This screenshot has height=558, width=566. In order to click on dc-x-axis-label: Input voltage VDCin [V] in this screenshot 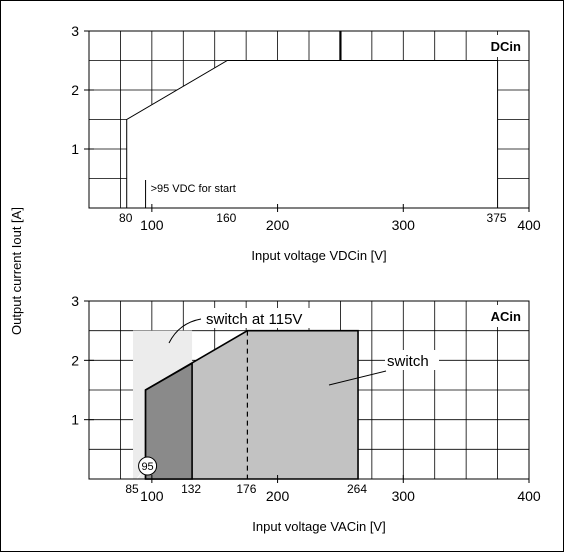, I will do `click(318, 255)`.